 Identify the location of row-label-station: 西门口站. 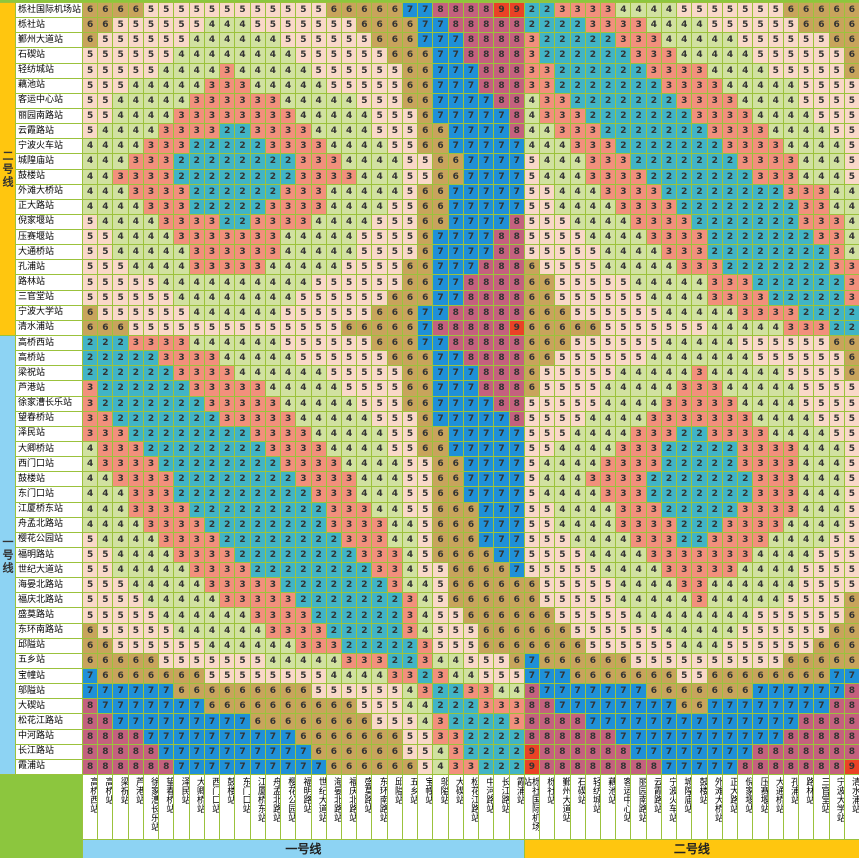
(49, 464).